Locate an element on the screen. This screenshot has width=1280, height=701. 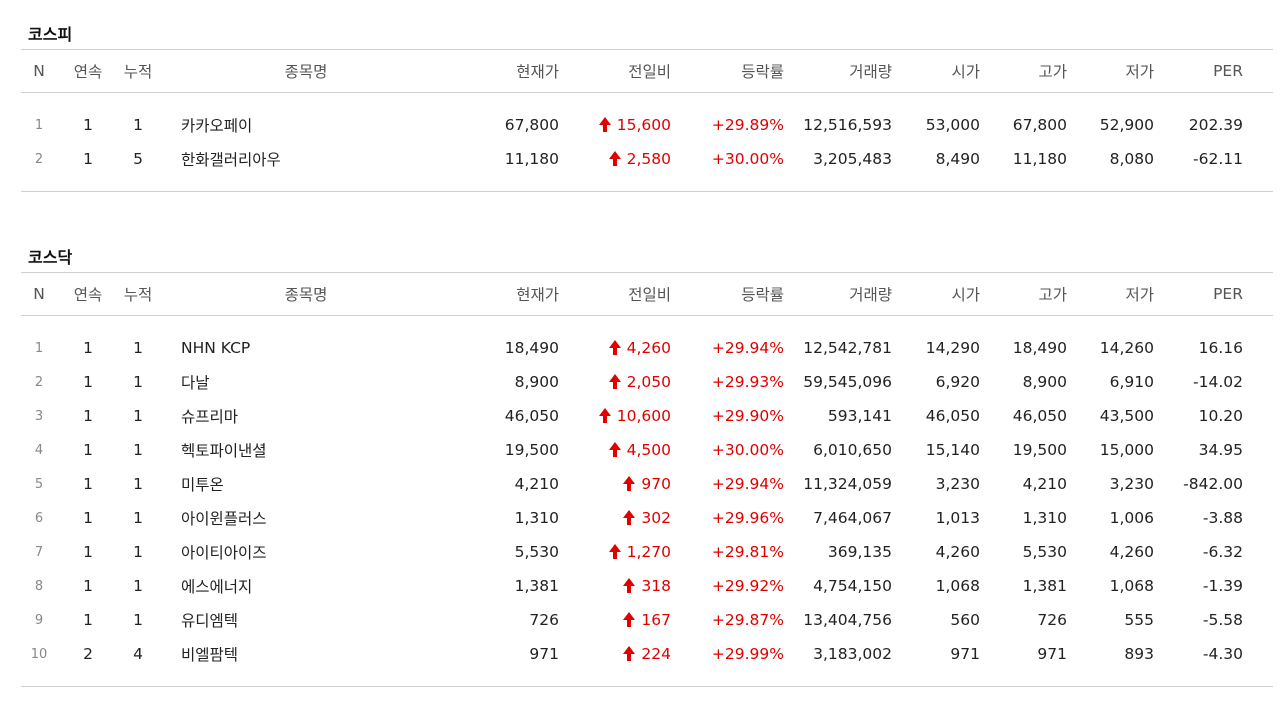
low-price-cell: 8,080 is located at coordinates (1131, 159).